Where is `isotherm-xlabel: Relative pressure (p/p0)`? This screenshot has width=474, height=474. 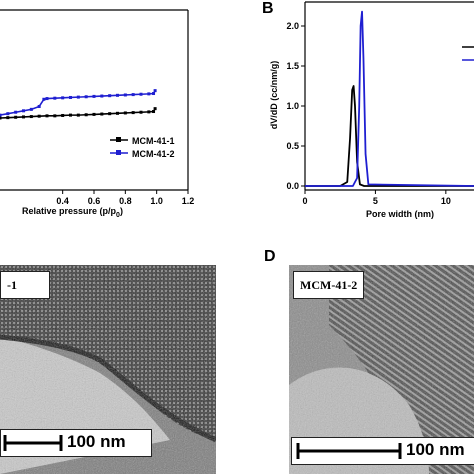 isotherm-xlabel: Relative pressure (p/p0) is located at coordinates (72, 212).